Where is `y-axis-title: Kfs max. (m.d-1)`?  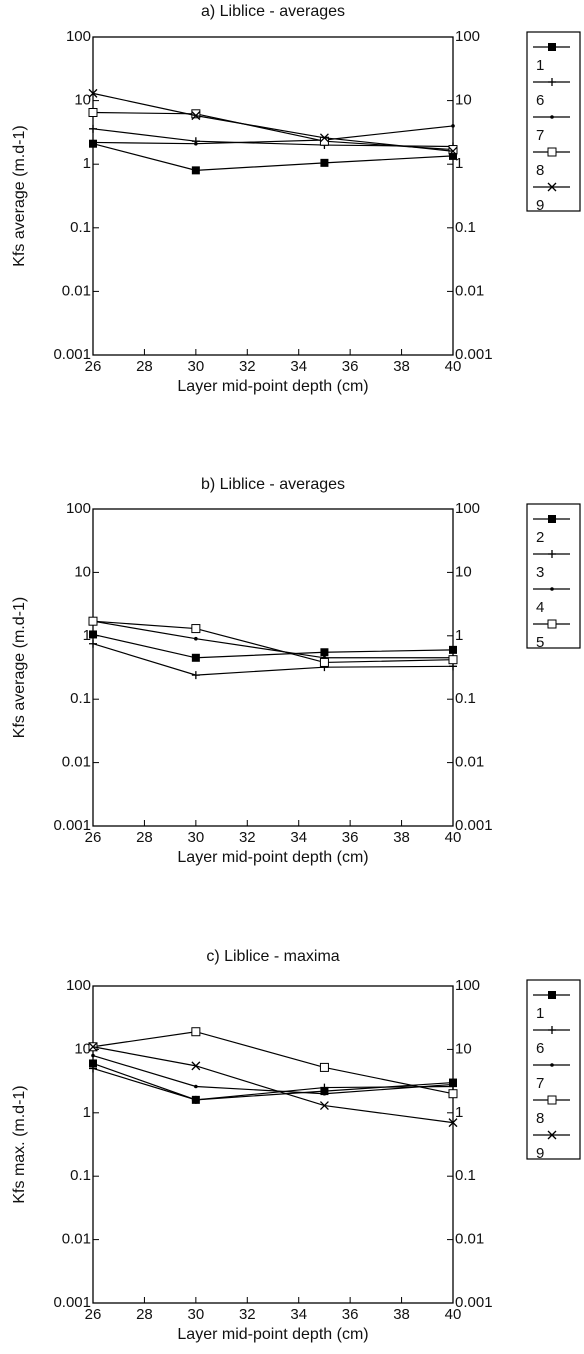 y-axis-title: Kfs max. (m.d-1) is located at coordinates (19, 1144).